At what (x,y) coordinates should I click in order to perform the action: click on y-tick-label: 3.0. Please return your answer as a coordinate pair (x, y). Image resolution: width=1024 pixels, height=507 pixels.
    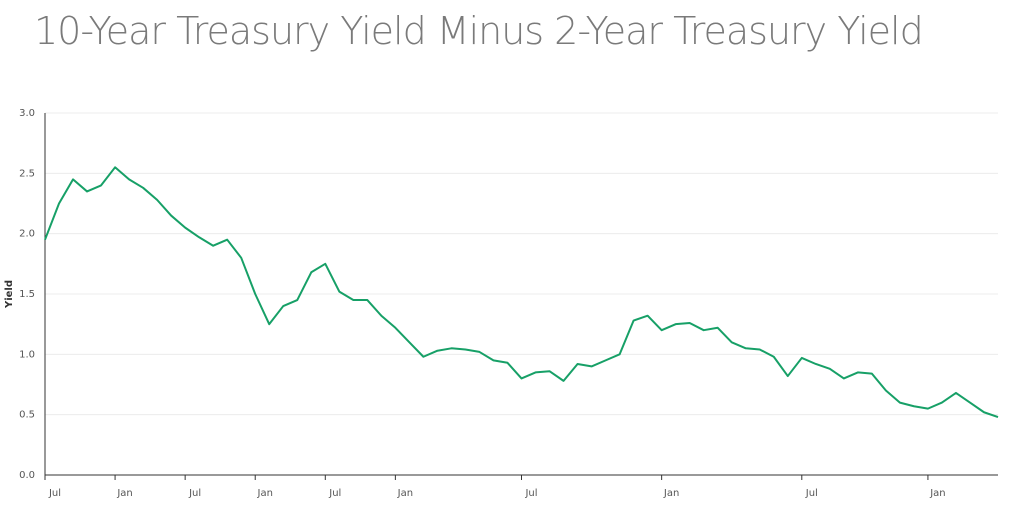
    Looking at the image, I should click on (27, 113).